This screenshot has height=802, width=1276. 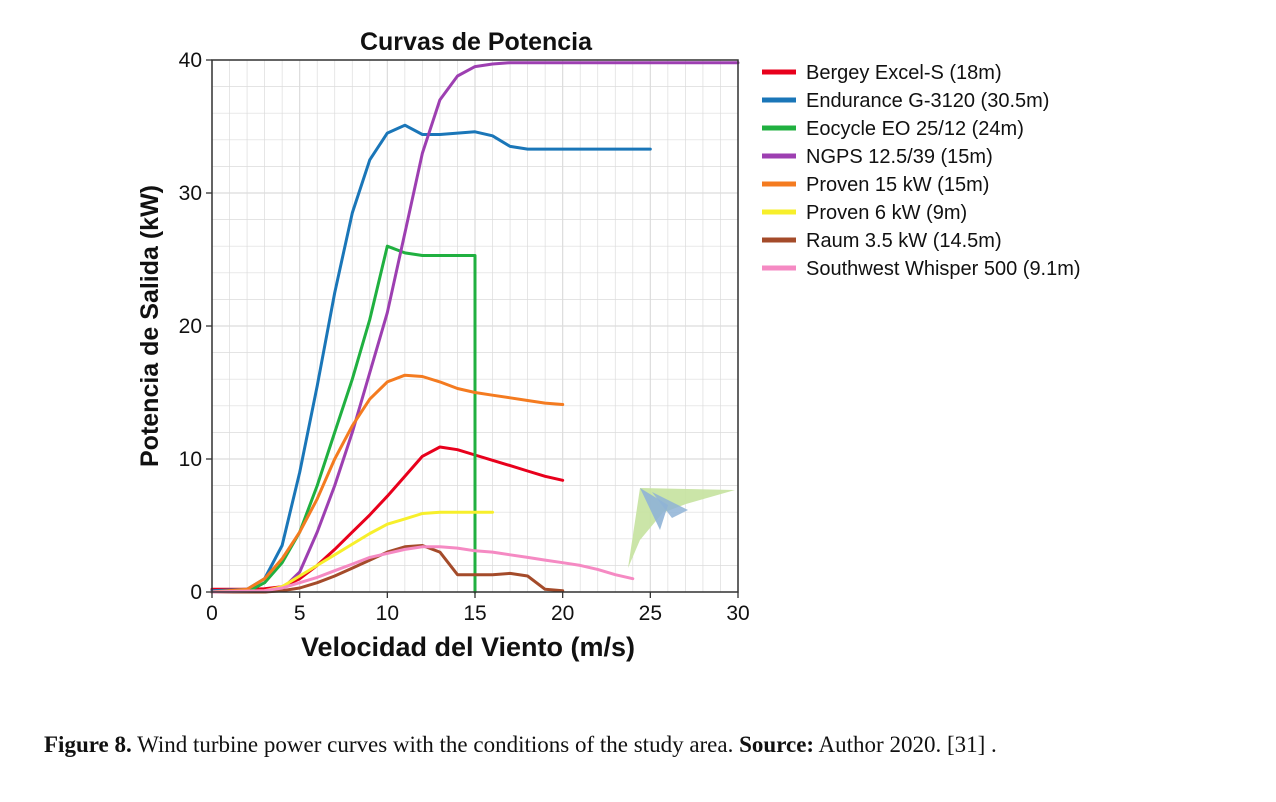 What do you see at coordinates (777, 744) in the screenshot?
I see `caption-source-label: Source:` at bounding box center [777, 744].